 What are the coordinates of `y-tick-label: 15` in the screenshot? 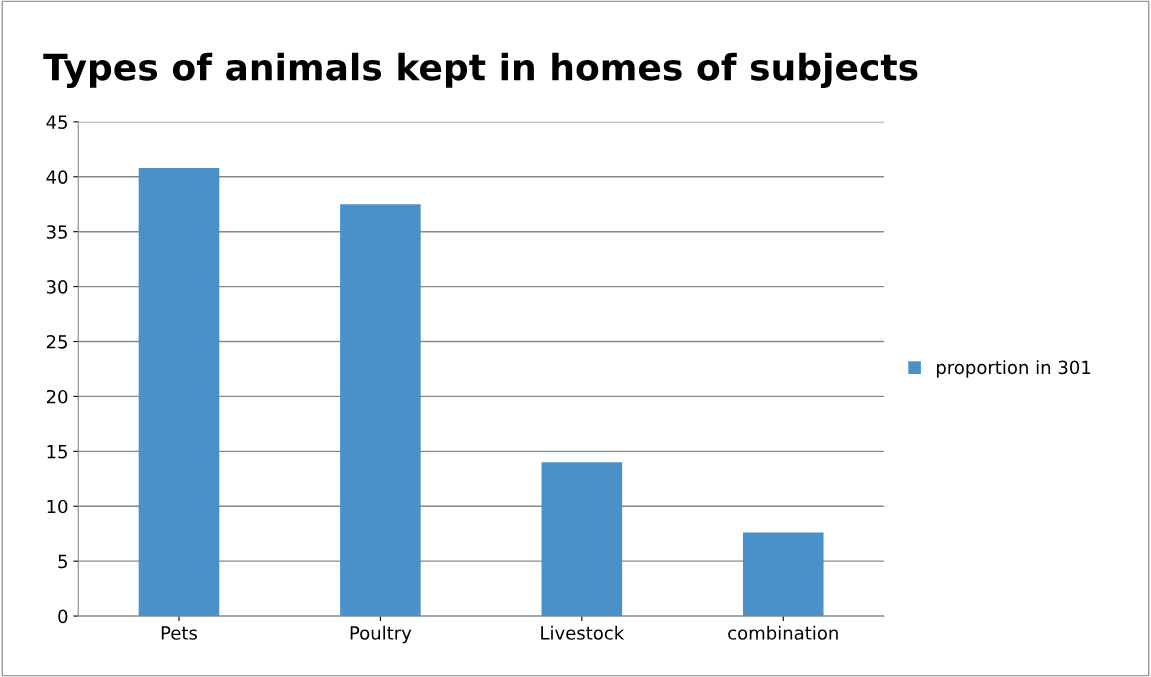 It's located at (57, 452).